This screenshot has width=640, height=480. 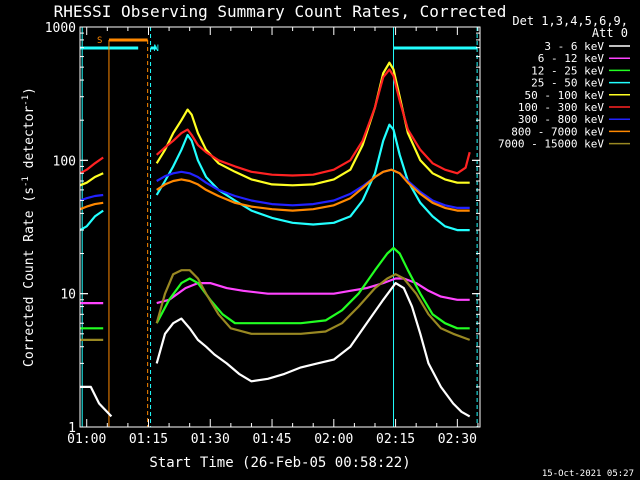 I want to click on x-axis-label: Start Time (26-Feb-05 00:58:22), so click(x=279, y=463).